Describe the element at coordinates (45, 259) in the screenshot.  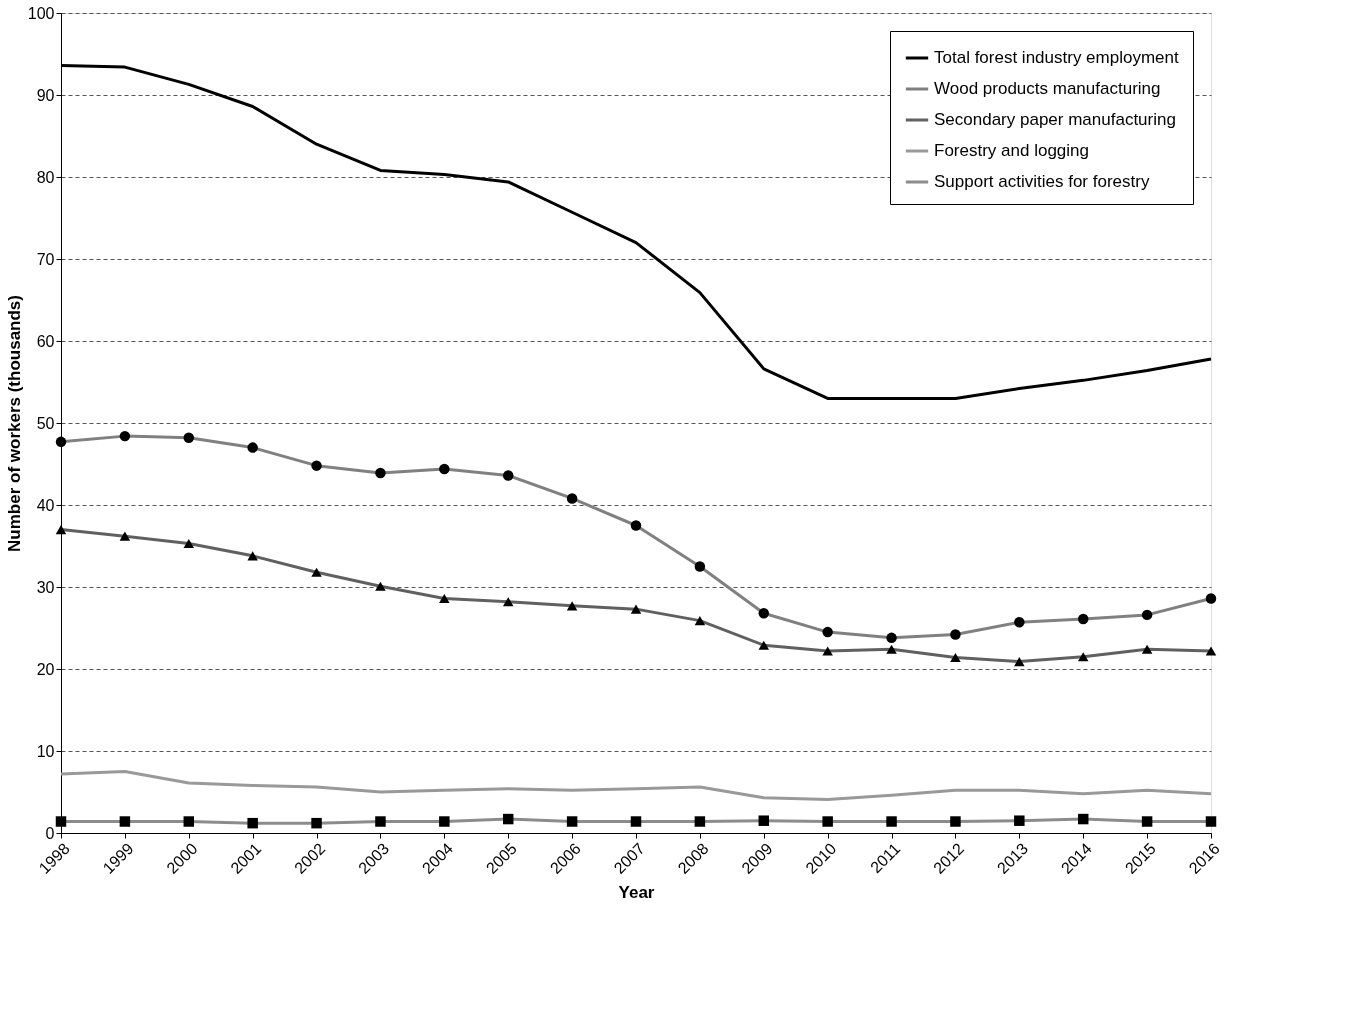
I see `y-tick-label: 70` at that location.